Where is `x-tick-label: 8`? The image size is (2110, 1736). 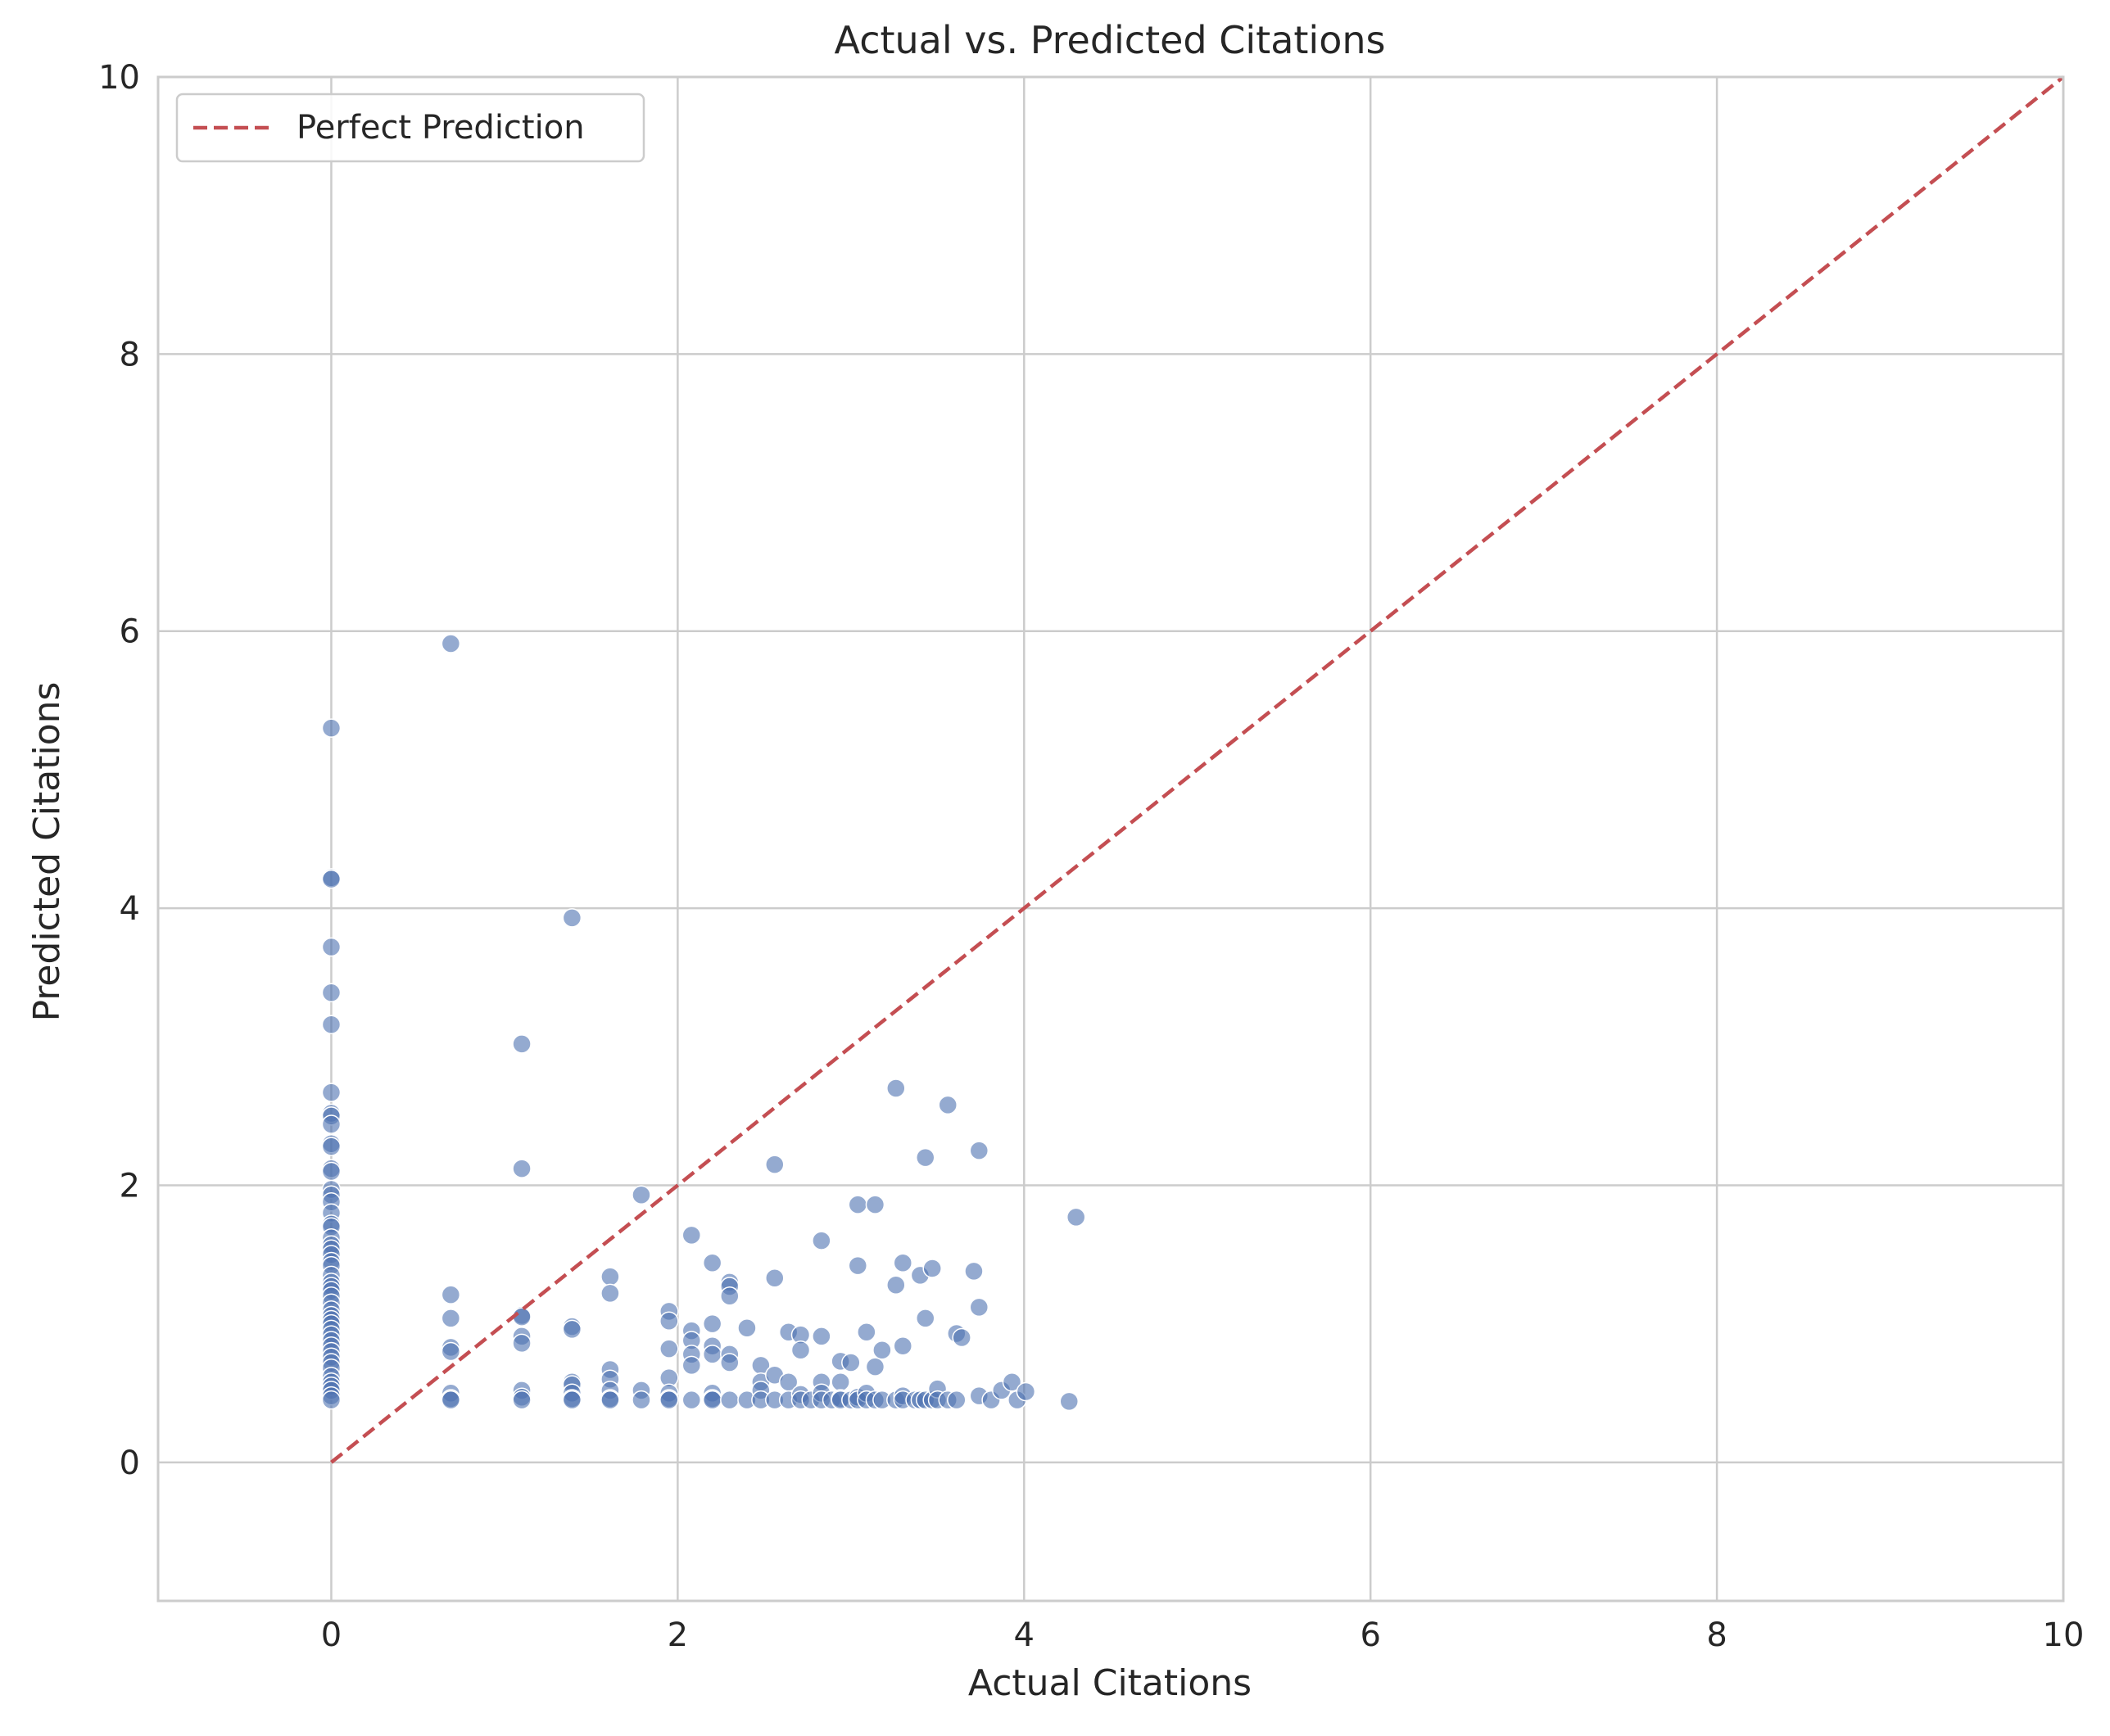 x-tick-label: 8 is located at coordinates (1717, 1635).